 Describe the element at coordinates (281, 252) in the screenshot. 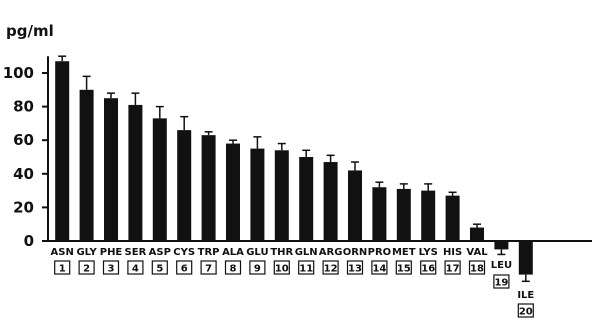

I see `category-label: THR` at that location.